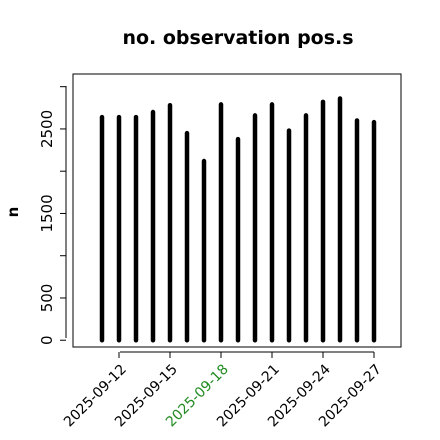 This screenshot has width=440, height=440. I want to click on y-tick-label: 1500, so click(47, 213).